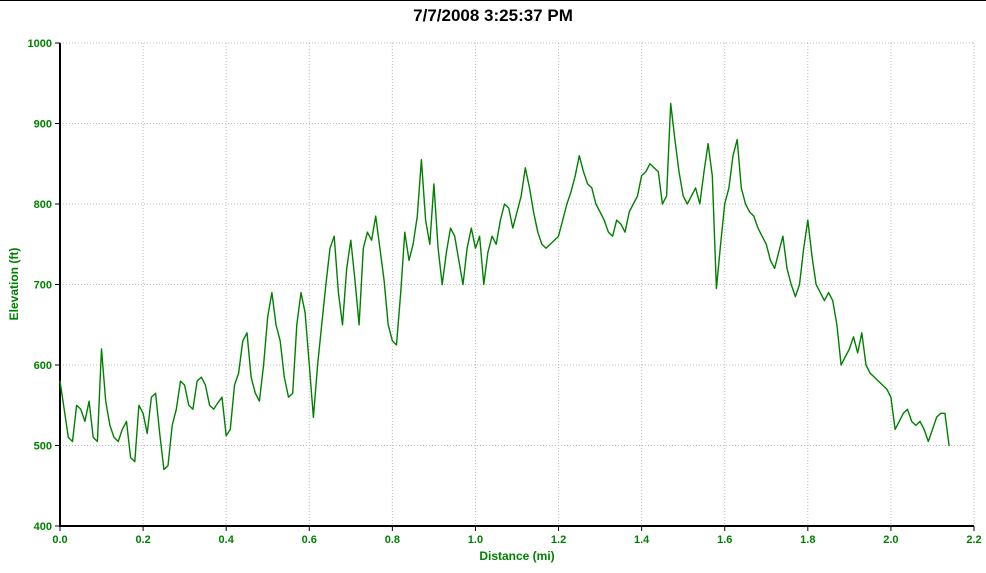 This screenshot has height=573, width=986. I want to click on y-tick-label: 700, so click(43, 286).